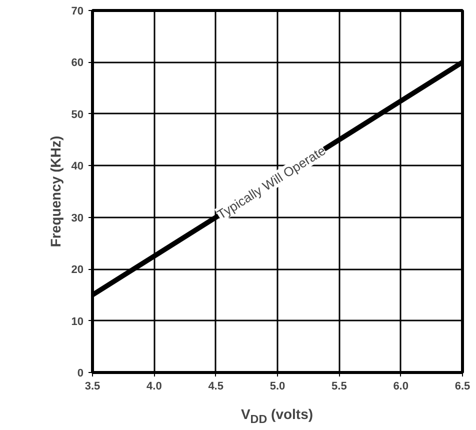 This screenshot has height=430, width=476. What do you see at coordinates (77, 218) in the screenshot?
I see `y-tick-label: 30` at bounding box center [77, 218].